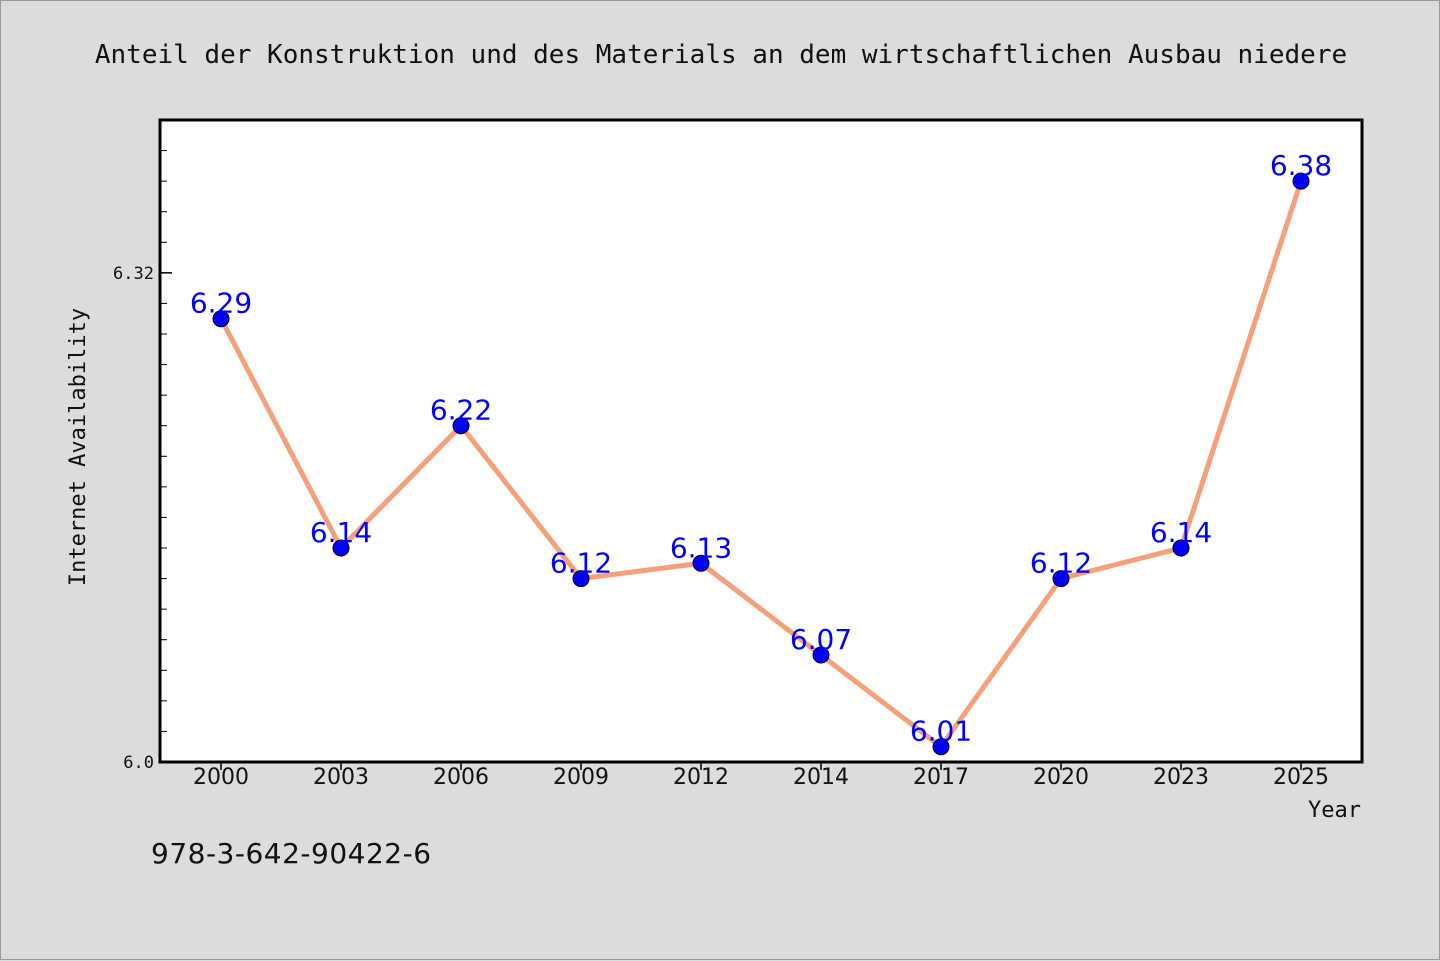 This screenshot has width=1440, height=961. What do you see at coordinates (701, 547) in the screenshot?
I see `data-label: 6.13` at bounding box center [701, 547].